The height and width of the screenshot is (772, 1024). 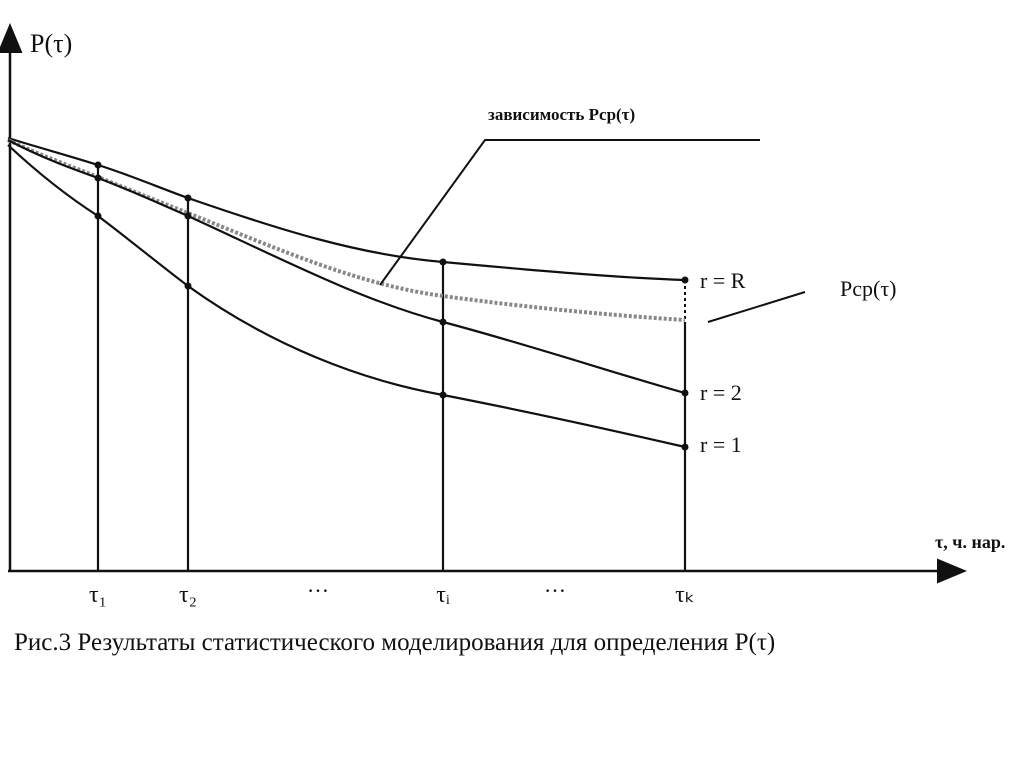 I want to click on curve-label: Pср(τ), so click(x=868, y=288).